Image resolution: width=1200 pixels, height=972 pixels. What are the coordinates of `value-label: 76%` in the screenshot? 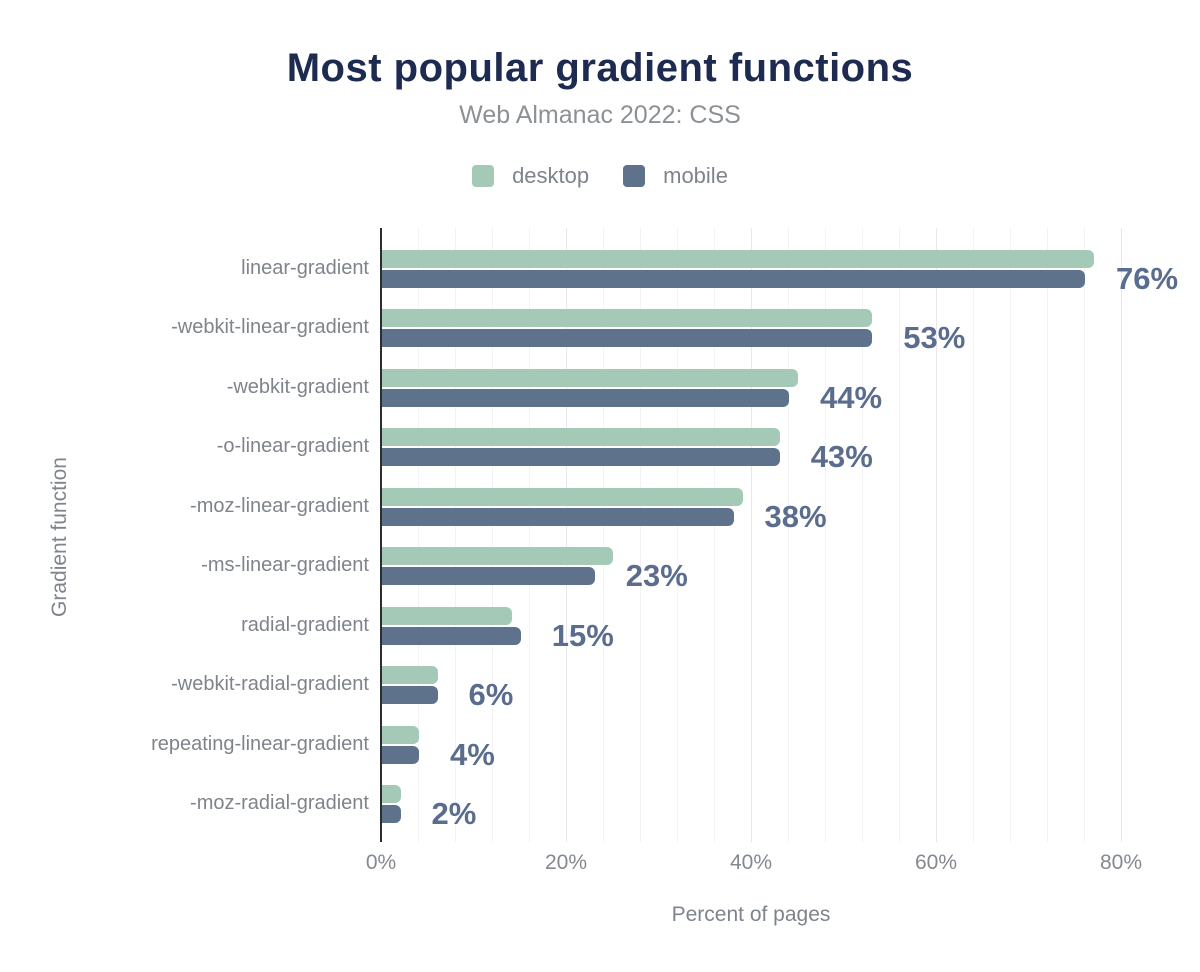 It's located at (1147, 278).